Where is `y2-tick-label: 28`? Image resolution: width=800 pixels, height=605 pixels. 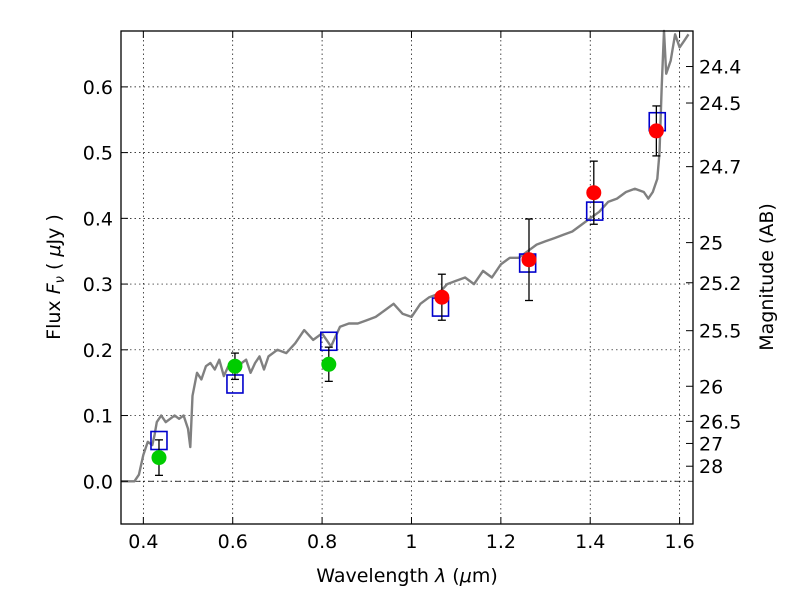 y2-tick-label: 28 is located at coordinates (711, 467).